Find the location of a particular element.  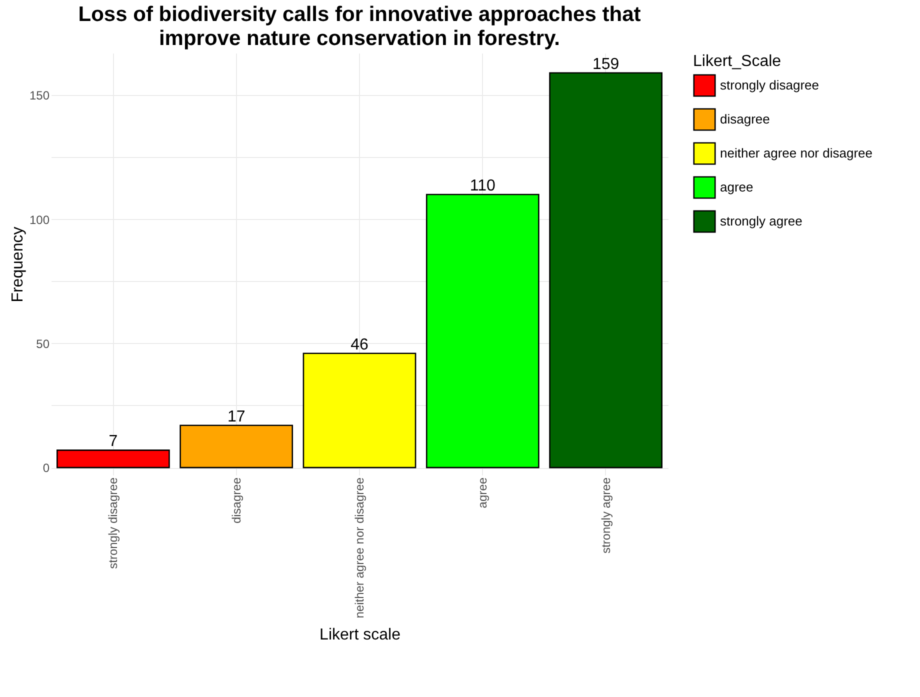

y-tick-label: 0 is located at coordinates (46, 468).